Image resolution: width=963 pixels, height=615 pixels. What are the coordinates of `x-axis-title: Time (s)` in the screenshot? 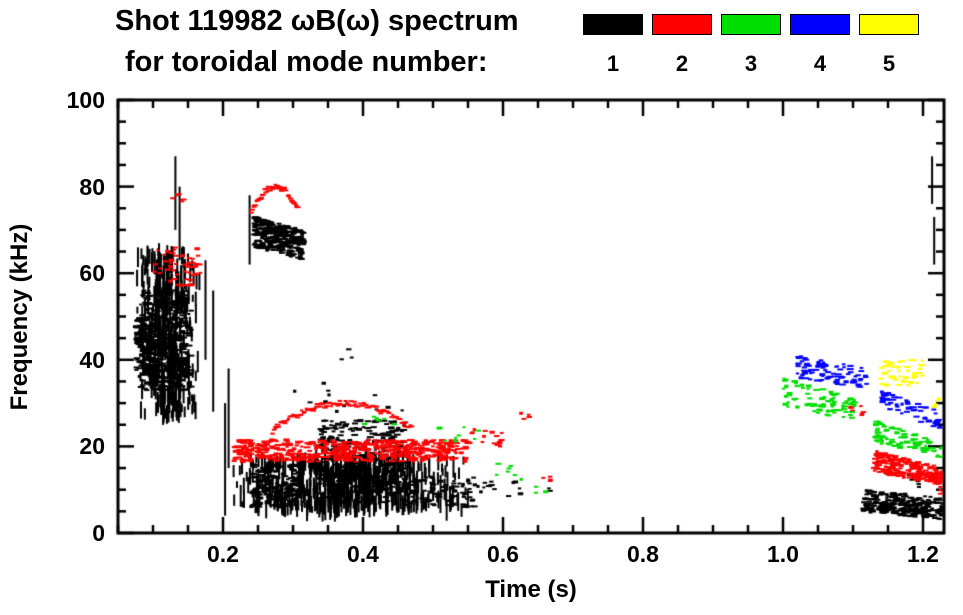 It's located at (531, 589).